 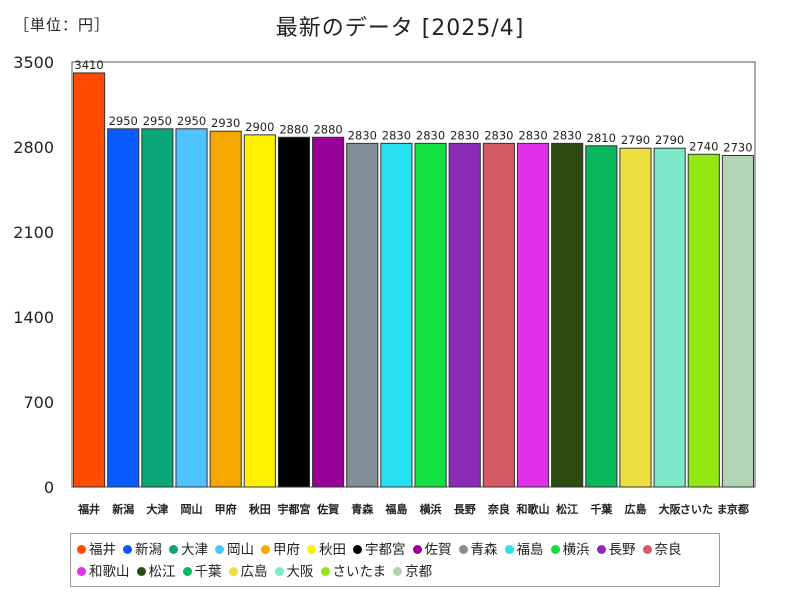 I want to click on legend-label: 横浜, so click(x=576, y=550).